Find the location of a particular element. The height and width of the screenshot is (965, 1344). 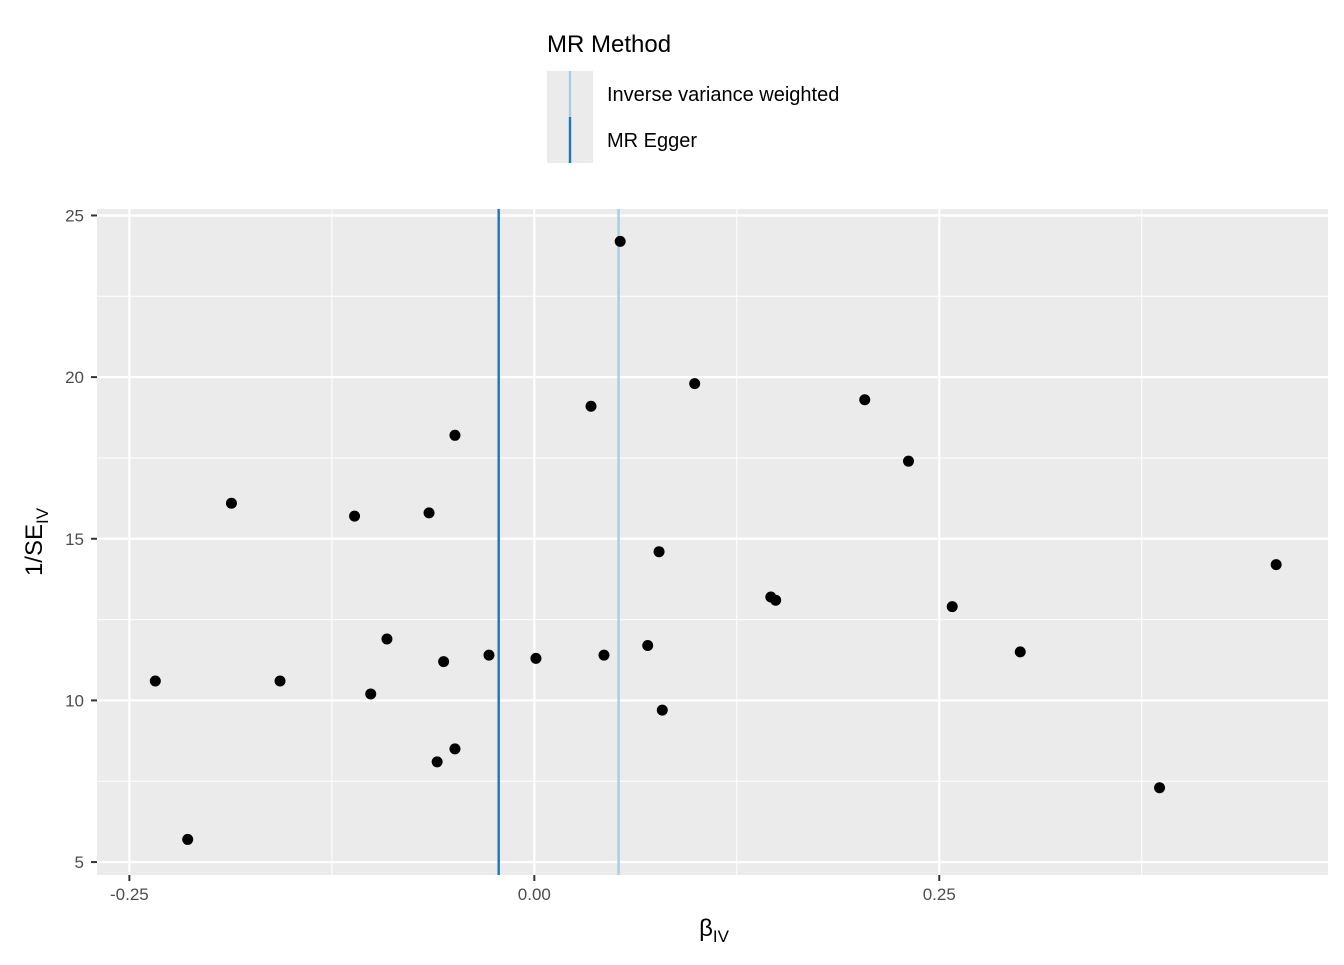

y-tick-label: 20 is located at coordinates (74, 377).